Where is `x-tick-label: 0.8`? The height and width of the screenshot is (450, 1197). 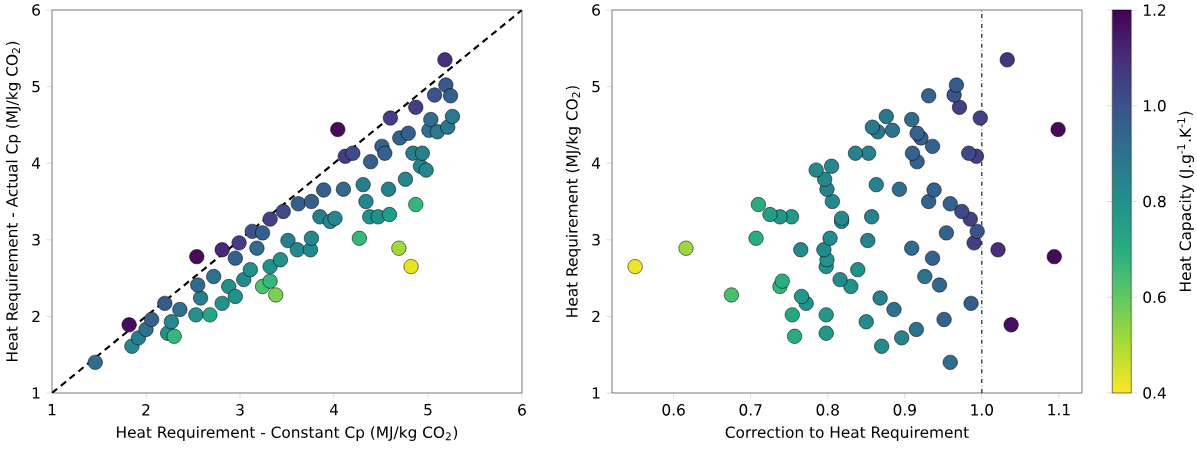 x-tick-label: 0.8 is located at coordinates (827, 410).